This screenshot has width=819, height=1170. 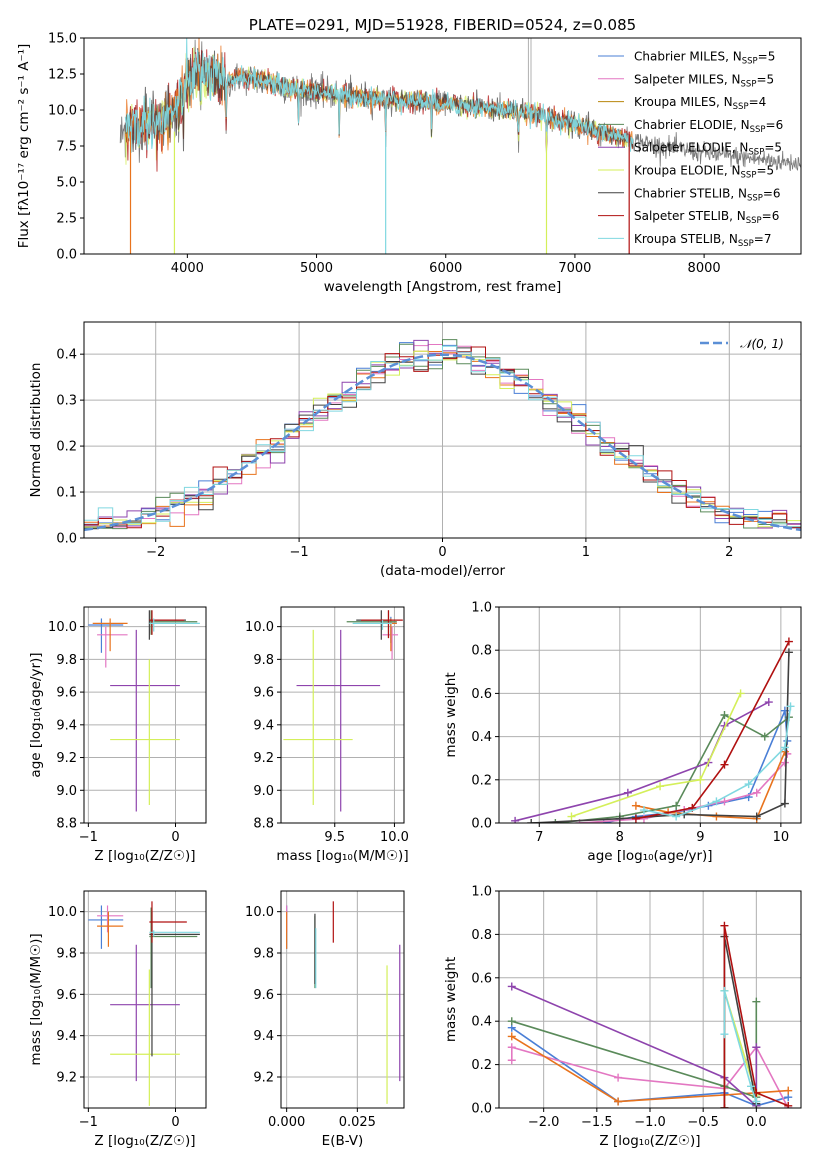 I want to click on legend-entry: Chabrier STELIB, NSSP=6, so click(x=707, y=194).